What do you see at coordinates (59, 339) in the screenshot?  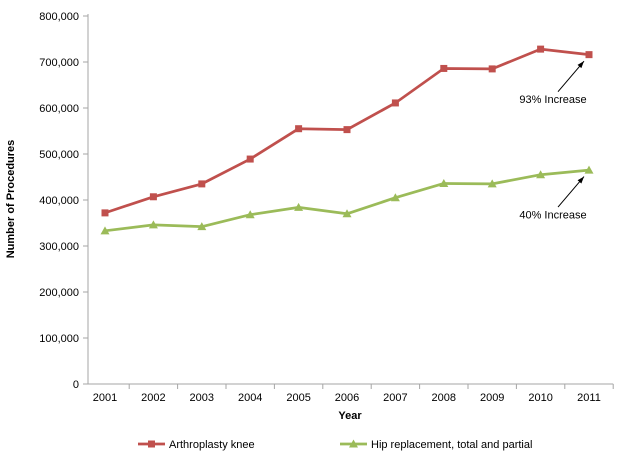 I see `y-tick-label: 100,000` at bounding box center [59, 339].